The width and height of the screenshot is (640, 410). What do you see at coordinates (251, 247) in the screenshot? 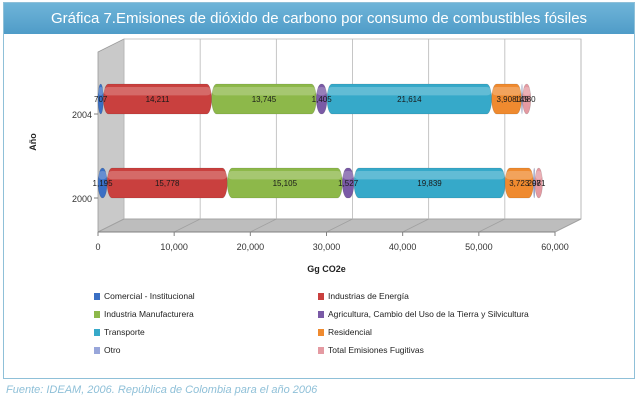
I see `x-tick-label: 20,000` at bounding box center [251, 247].